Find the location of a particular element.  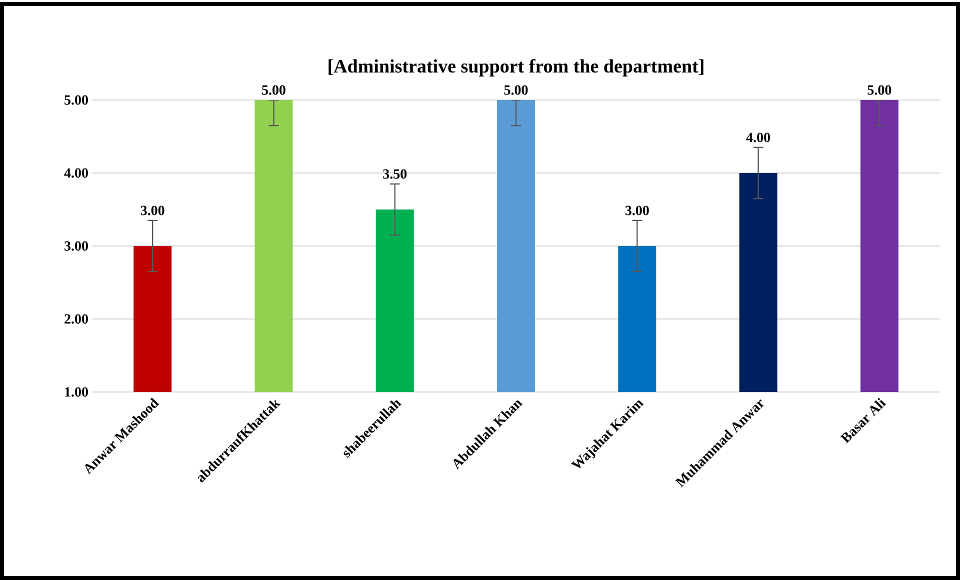

y-tick-label: 1.00 is located at coordinates (76, 392).